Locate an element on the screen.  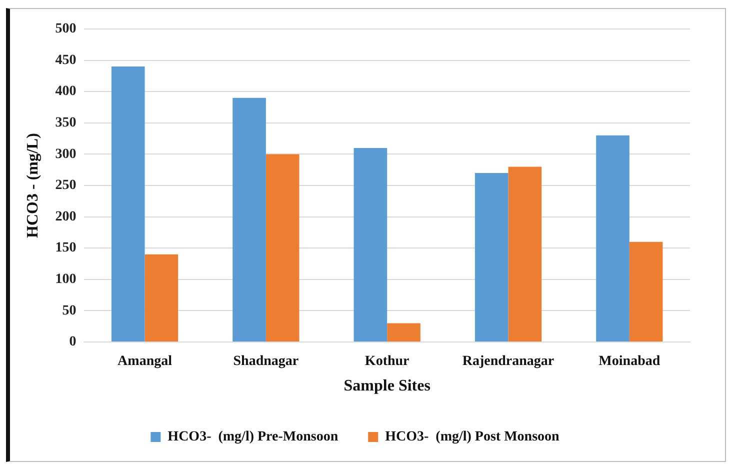
y-tick-label: 350 is located at coordinates (65, 123).